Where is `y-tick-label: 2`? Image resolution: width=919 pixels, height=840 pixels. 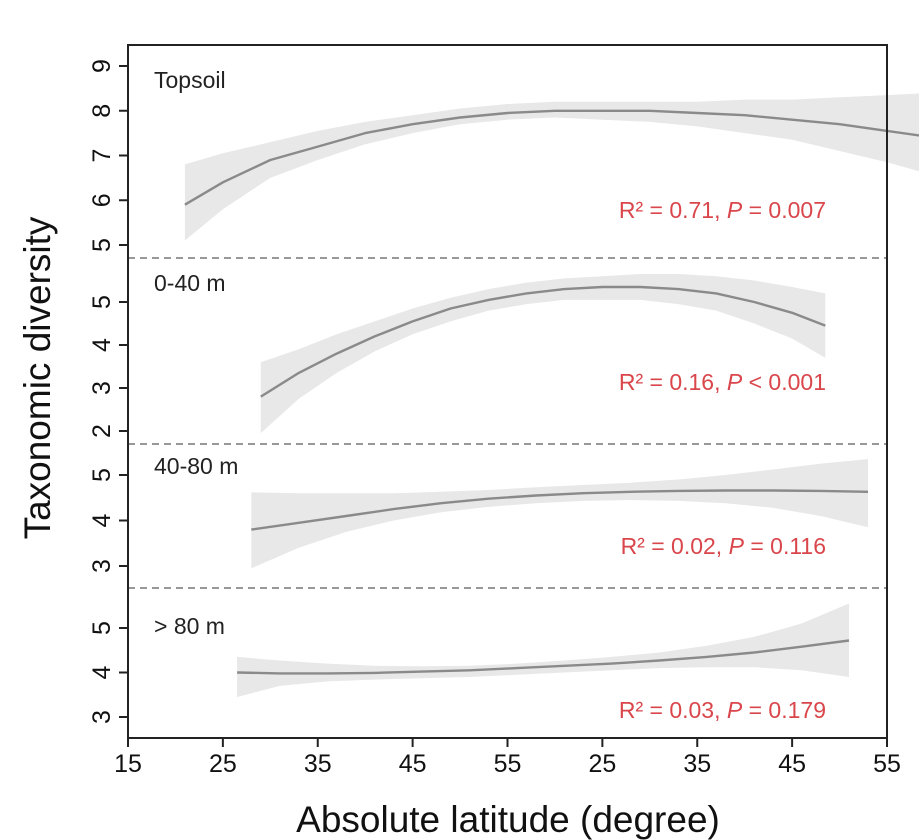
y-tick-label: 2 is located at coordinates (102, 431).